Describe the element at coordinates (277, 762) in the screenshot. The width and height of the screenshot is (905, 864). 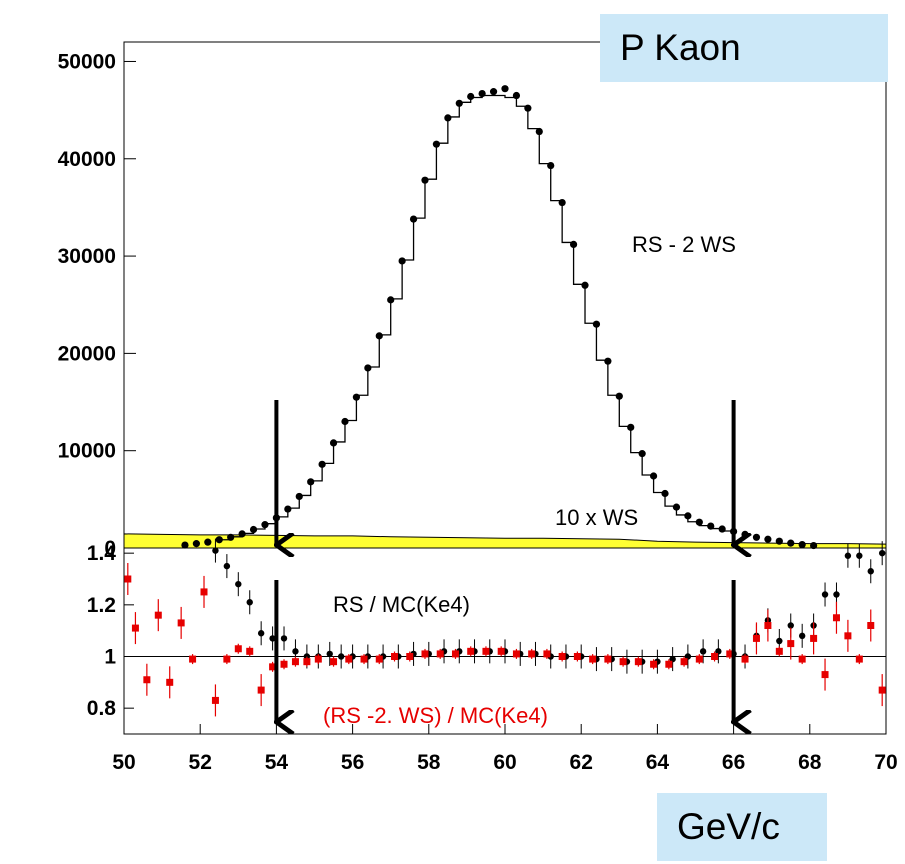
I see `xtick-label: 54` at that location.